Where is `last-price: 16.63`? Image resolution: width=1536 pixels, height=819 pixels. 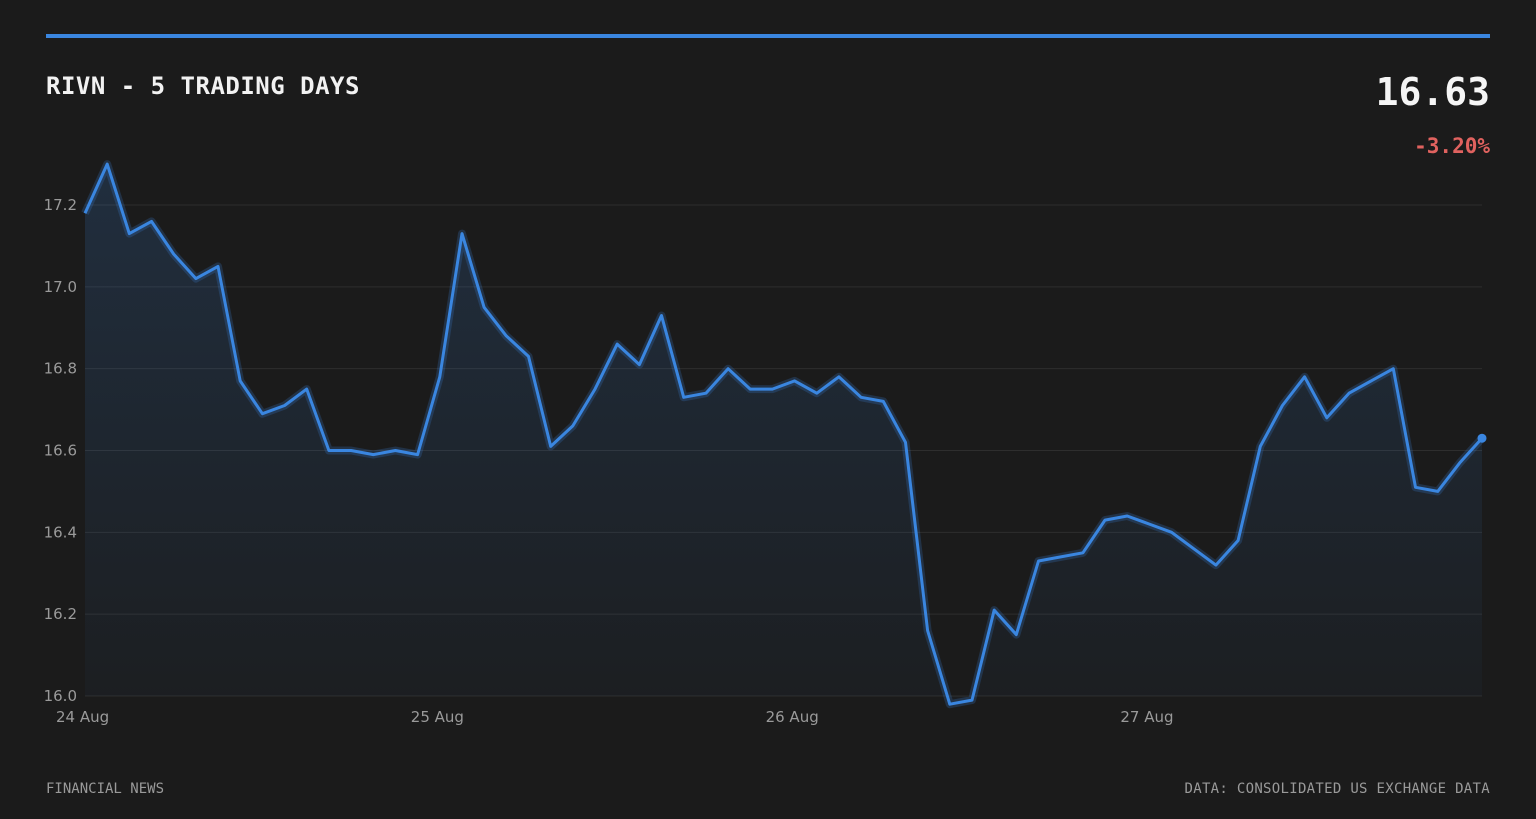 last-price: 16.63 is located at coordinates (1432, 92).